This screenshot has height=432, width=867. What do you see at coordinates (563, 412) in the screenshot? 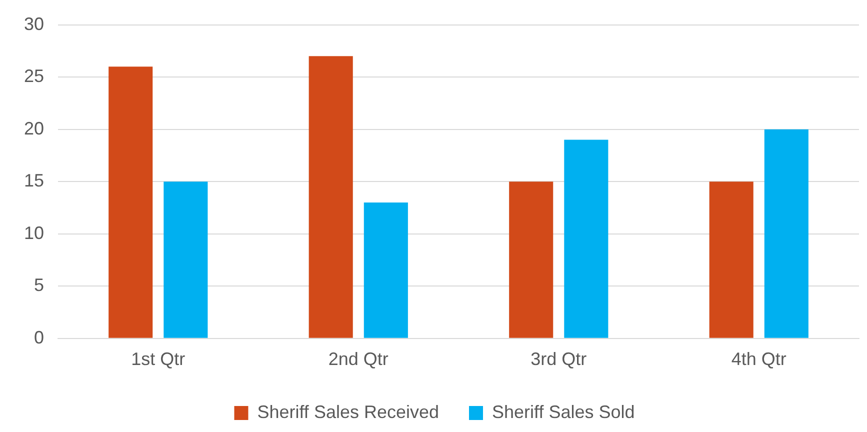
I see `legend-label: Sheriff Sales Sold` at bounding box center [563, 412].